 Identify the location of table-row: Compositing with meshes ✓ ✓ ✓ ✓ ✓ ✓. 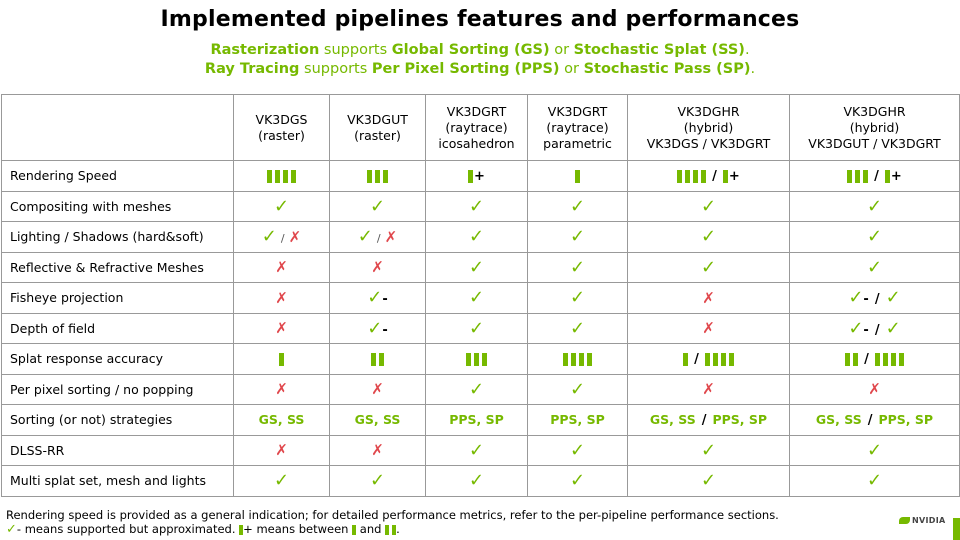
(480, 206).